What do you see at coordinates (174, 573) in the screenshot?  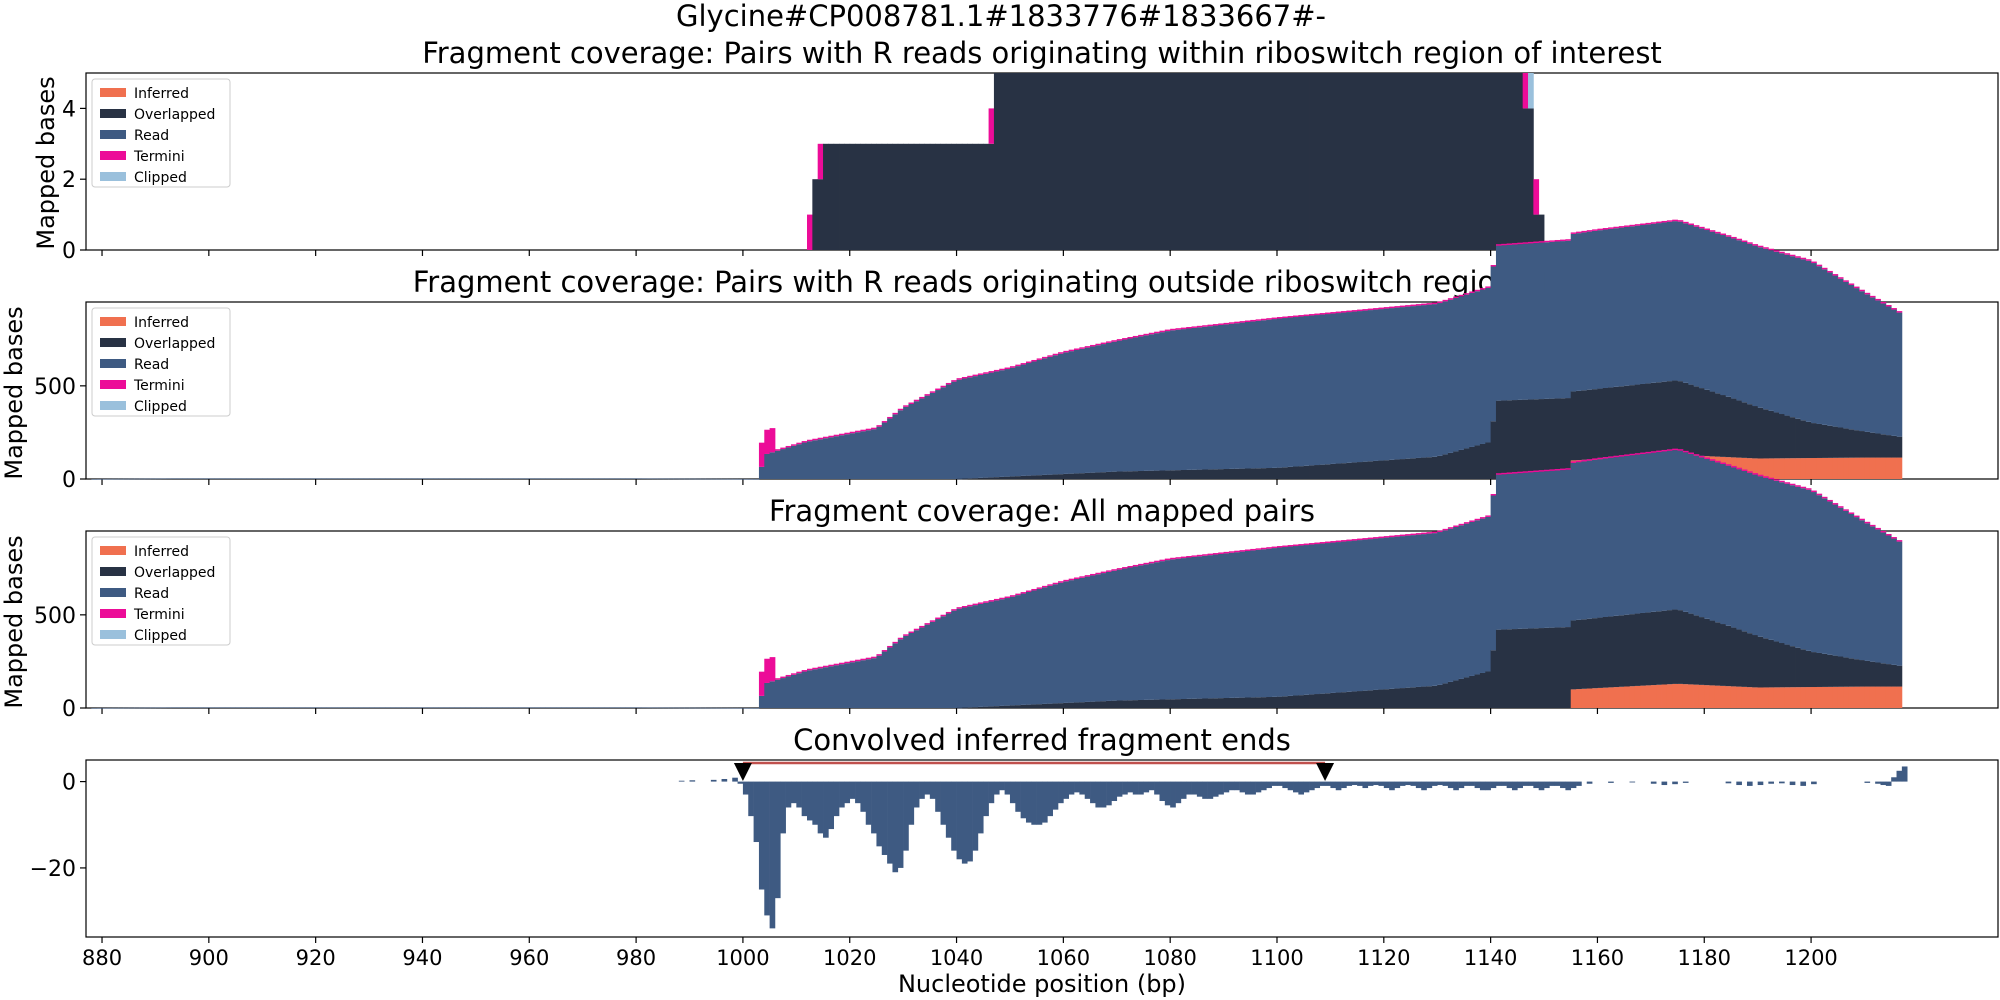 I see `legend-label-overlapped: Overlapped` at bounding box center [174, 573].